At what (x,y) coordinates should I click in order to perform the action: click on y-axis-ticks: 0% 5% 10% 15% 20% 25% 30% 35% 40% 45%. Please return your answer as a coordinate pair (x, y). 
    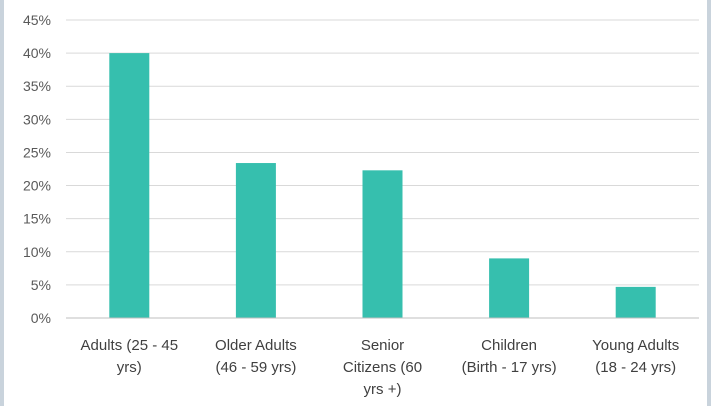
    Looking at the image, I should click on (37, 169).